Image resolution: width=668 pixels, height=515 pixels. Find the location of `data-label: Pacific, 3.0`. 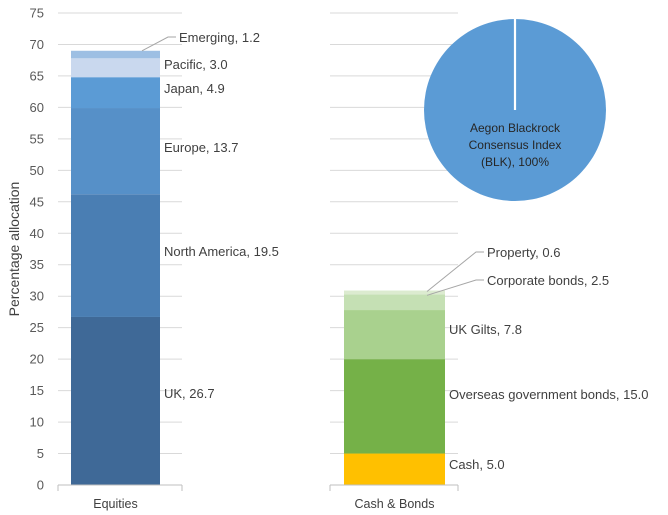

data-label: Pacific, 3.0 is located at coordinates (196, 64).